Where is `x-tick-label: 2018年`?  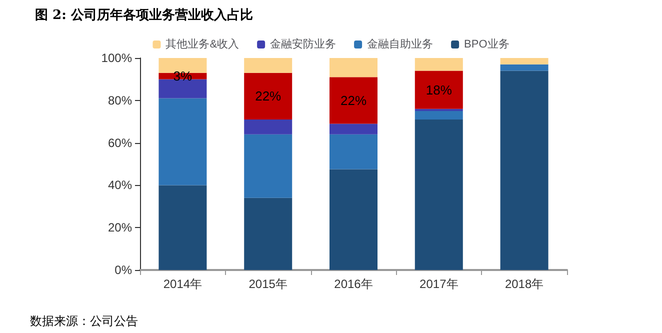 x-tick-label: 2018年 is located at coordinates (524, 284).